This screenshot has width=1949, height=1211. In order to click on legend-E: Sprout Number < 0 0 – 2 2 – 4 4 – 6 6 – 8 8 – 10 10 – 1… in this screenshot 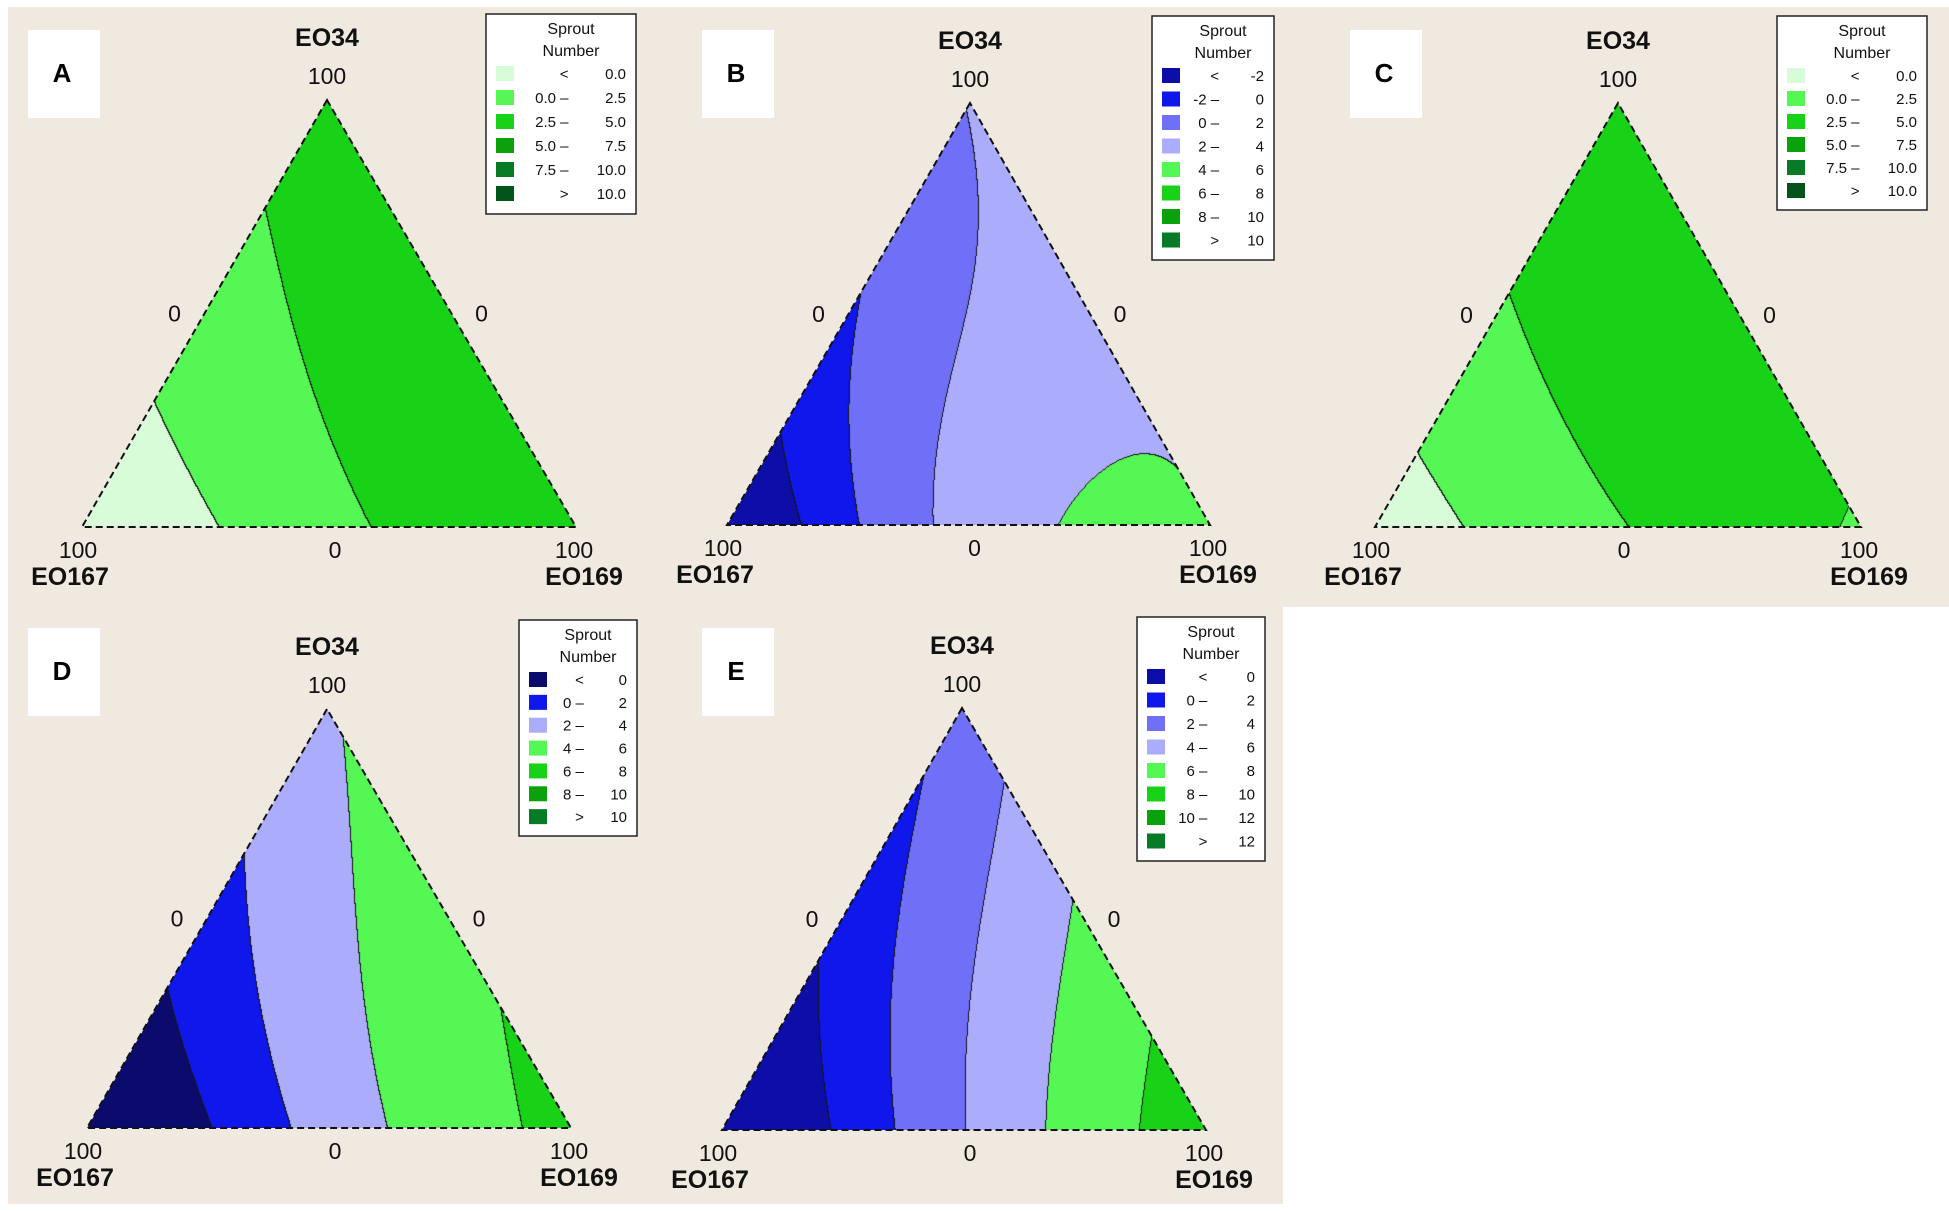, I will do `click(1201, 739)`.